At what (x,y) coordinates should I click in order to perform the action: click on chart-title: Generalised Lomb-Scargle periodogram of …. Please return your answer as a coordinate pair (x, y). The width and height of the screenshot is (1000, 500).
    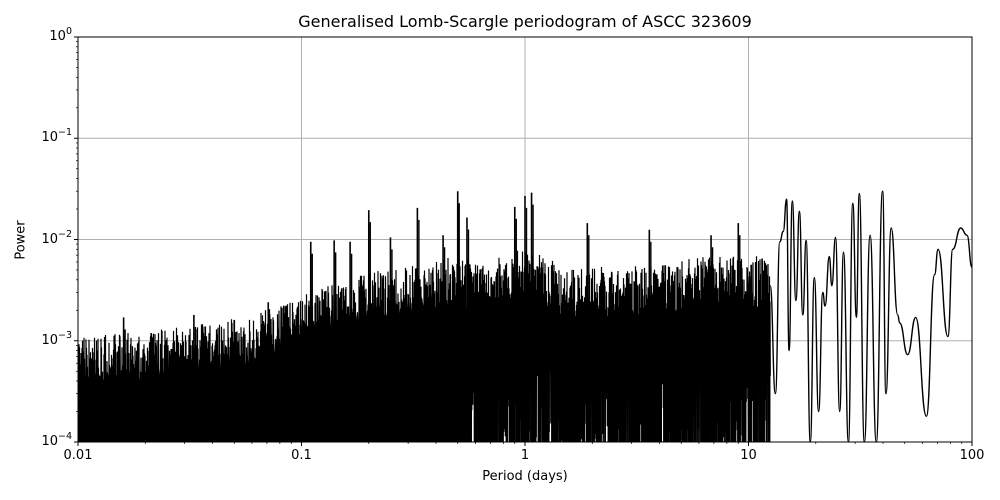
    Looking at the image, I should click on (525, 21).